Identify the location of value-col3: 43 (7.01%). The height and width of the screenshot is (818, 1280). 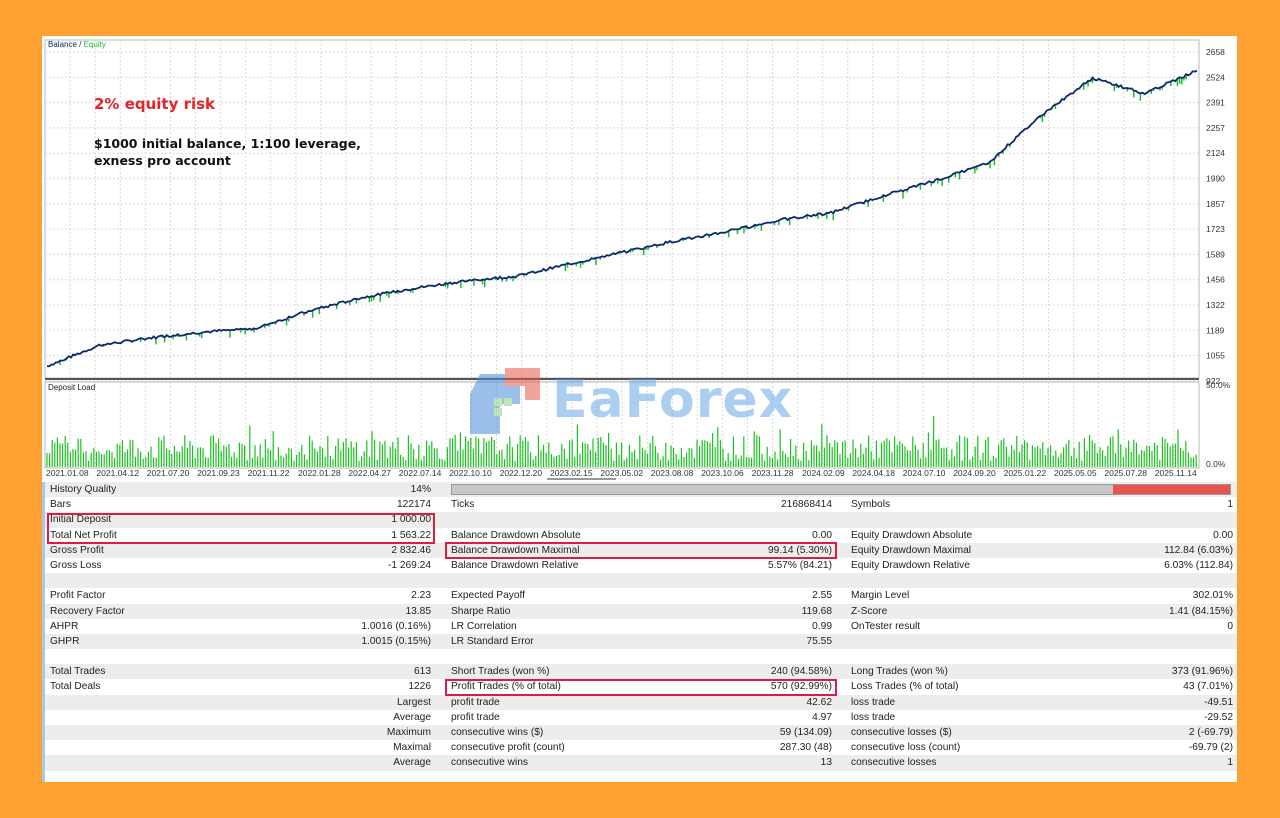
(1208, 687).